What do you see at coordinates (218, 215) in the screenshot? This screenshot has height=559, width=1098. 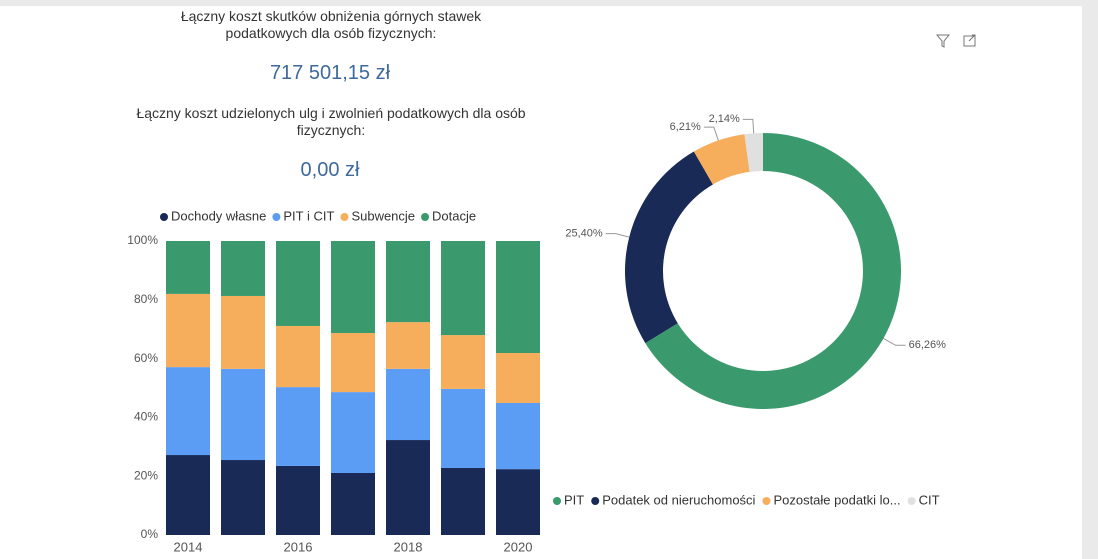 I see `legend-label: Dochody własne` at bounding box center [218, 215].